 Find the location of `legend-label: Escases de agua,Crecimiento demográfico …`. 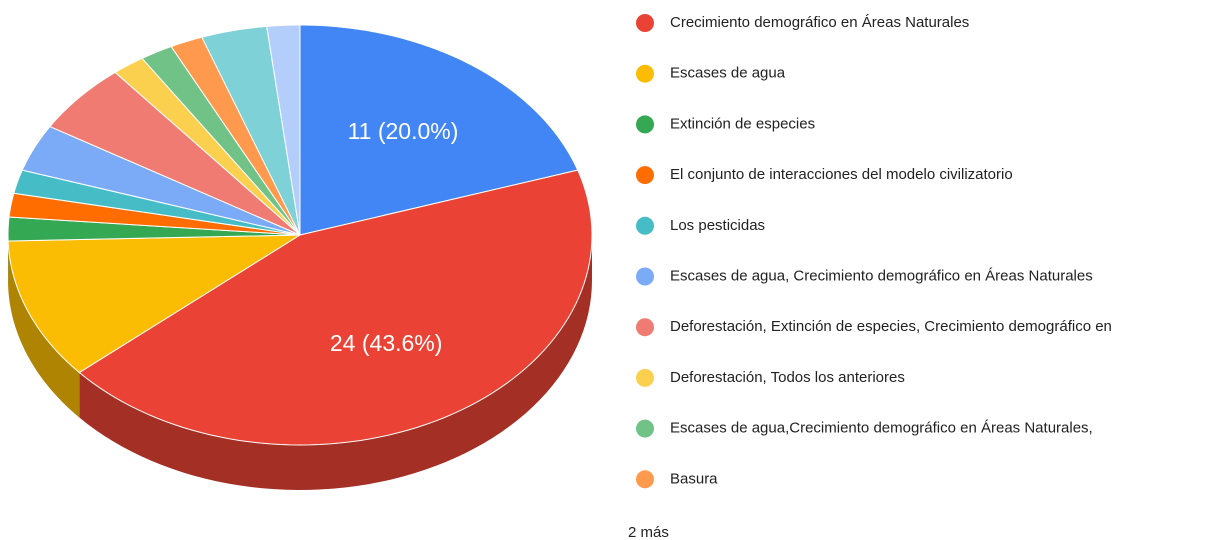

legend-label: Escases de agua,Crecimiento demográfico … is located at coordinates (881, 428).